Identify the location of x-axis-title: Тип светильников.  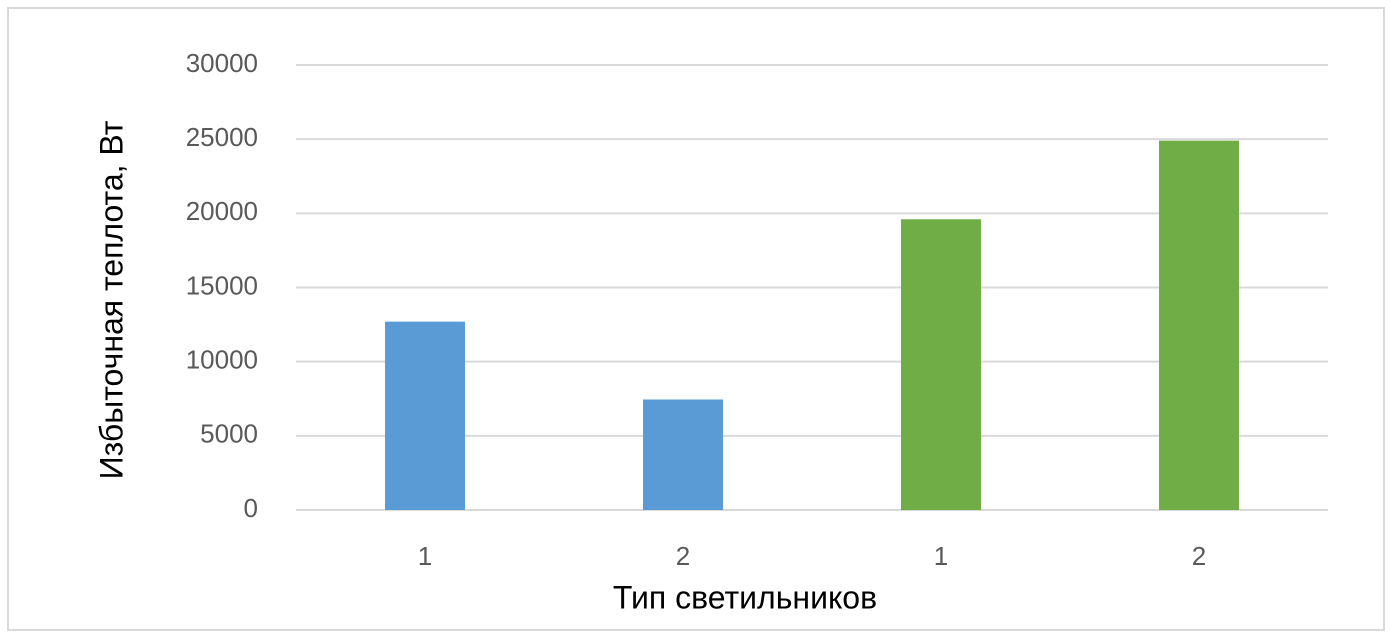
(745, 597).